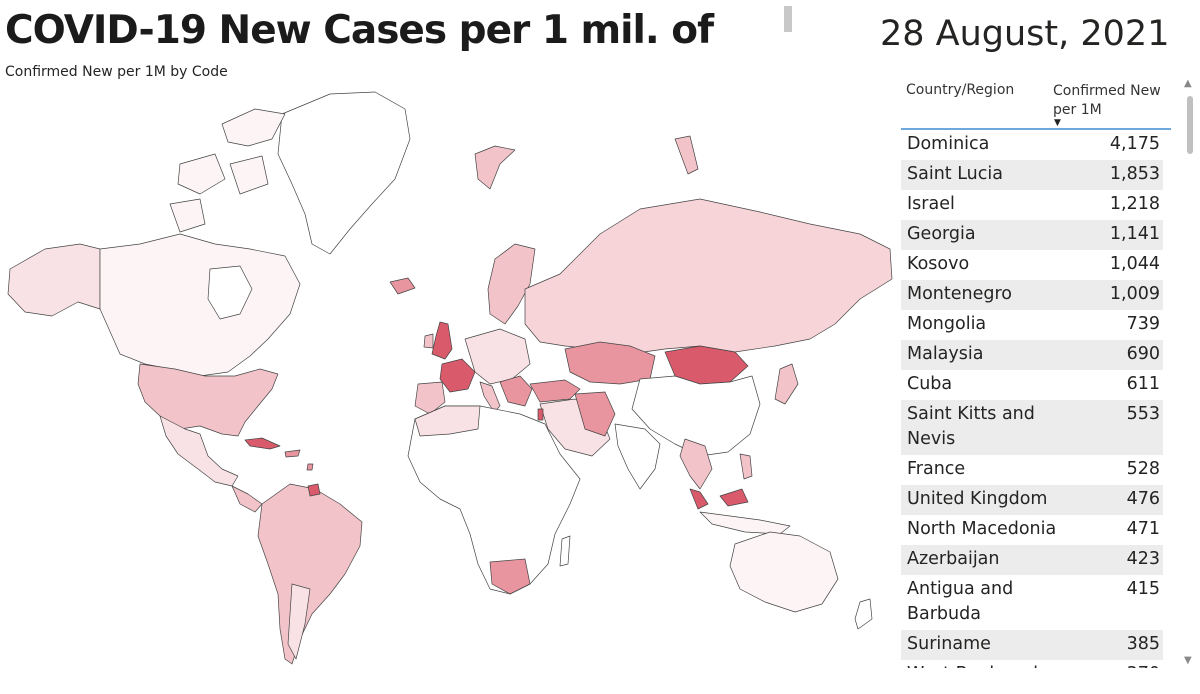  I want to click on cell-value: 385, so click(1143, 644).